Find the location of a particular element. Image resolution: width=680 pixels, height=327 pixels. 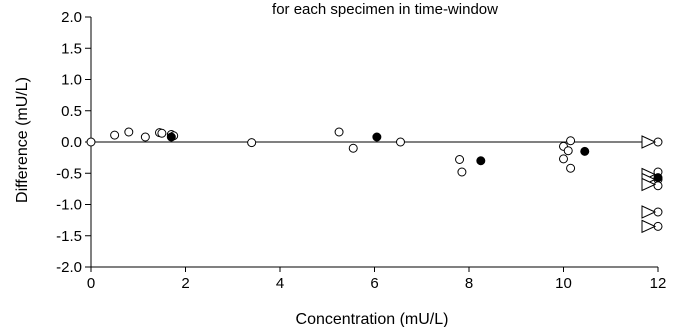

y-tick-label: 0.0 is located at coordinates (71, 142).